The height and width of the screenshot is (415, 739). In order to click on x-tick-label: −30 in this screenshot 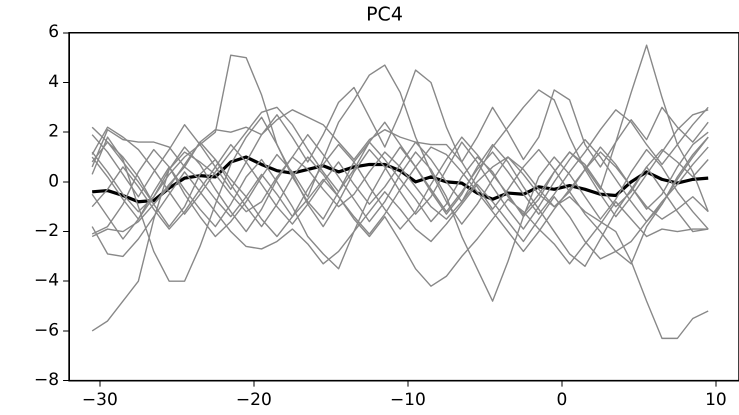, I will do `click(100, 400)`.